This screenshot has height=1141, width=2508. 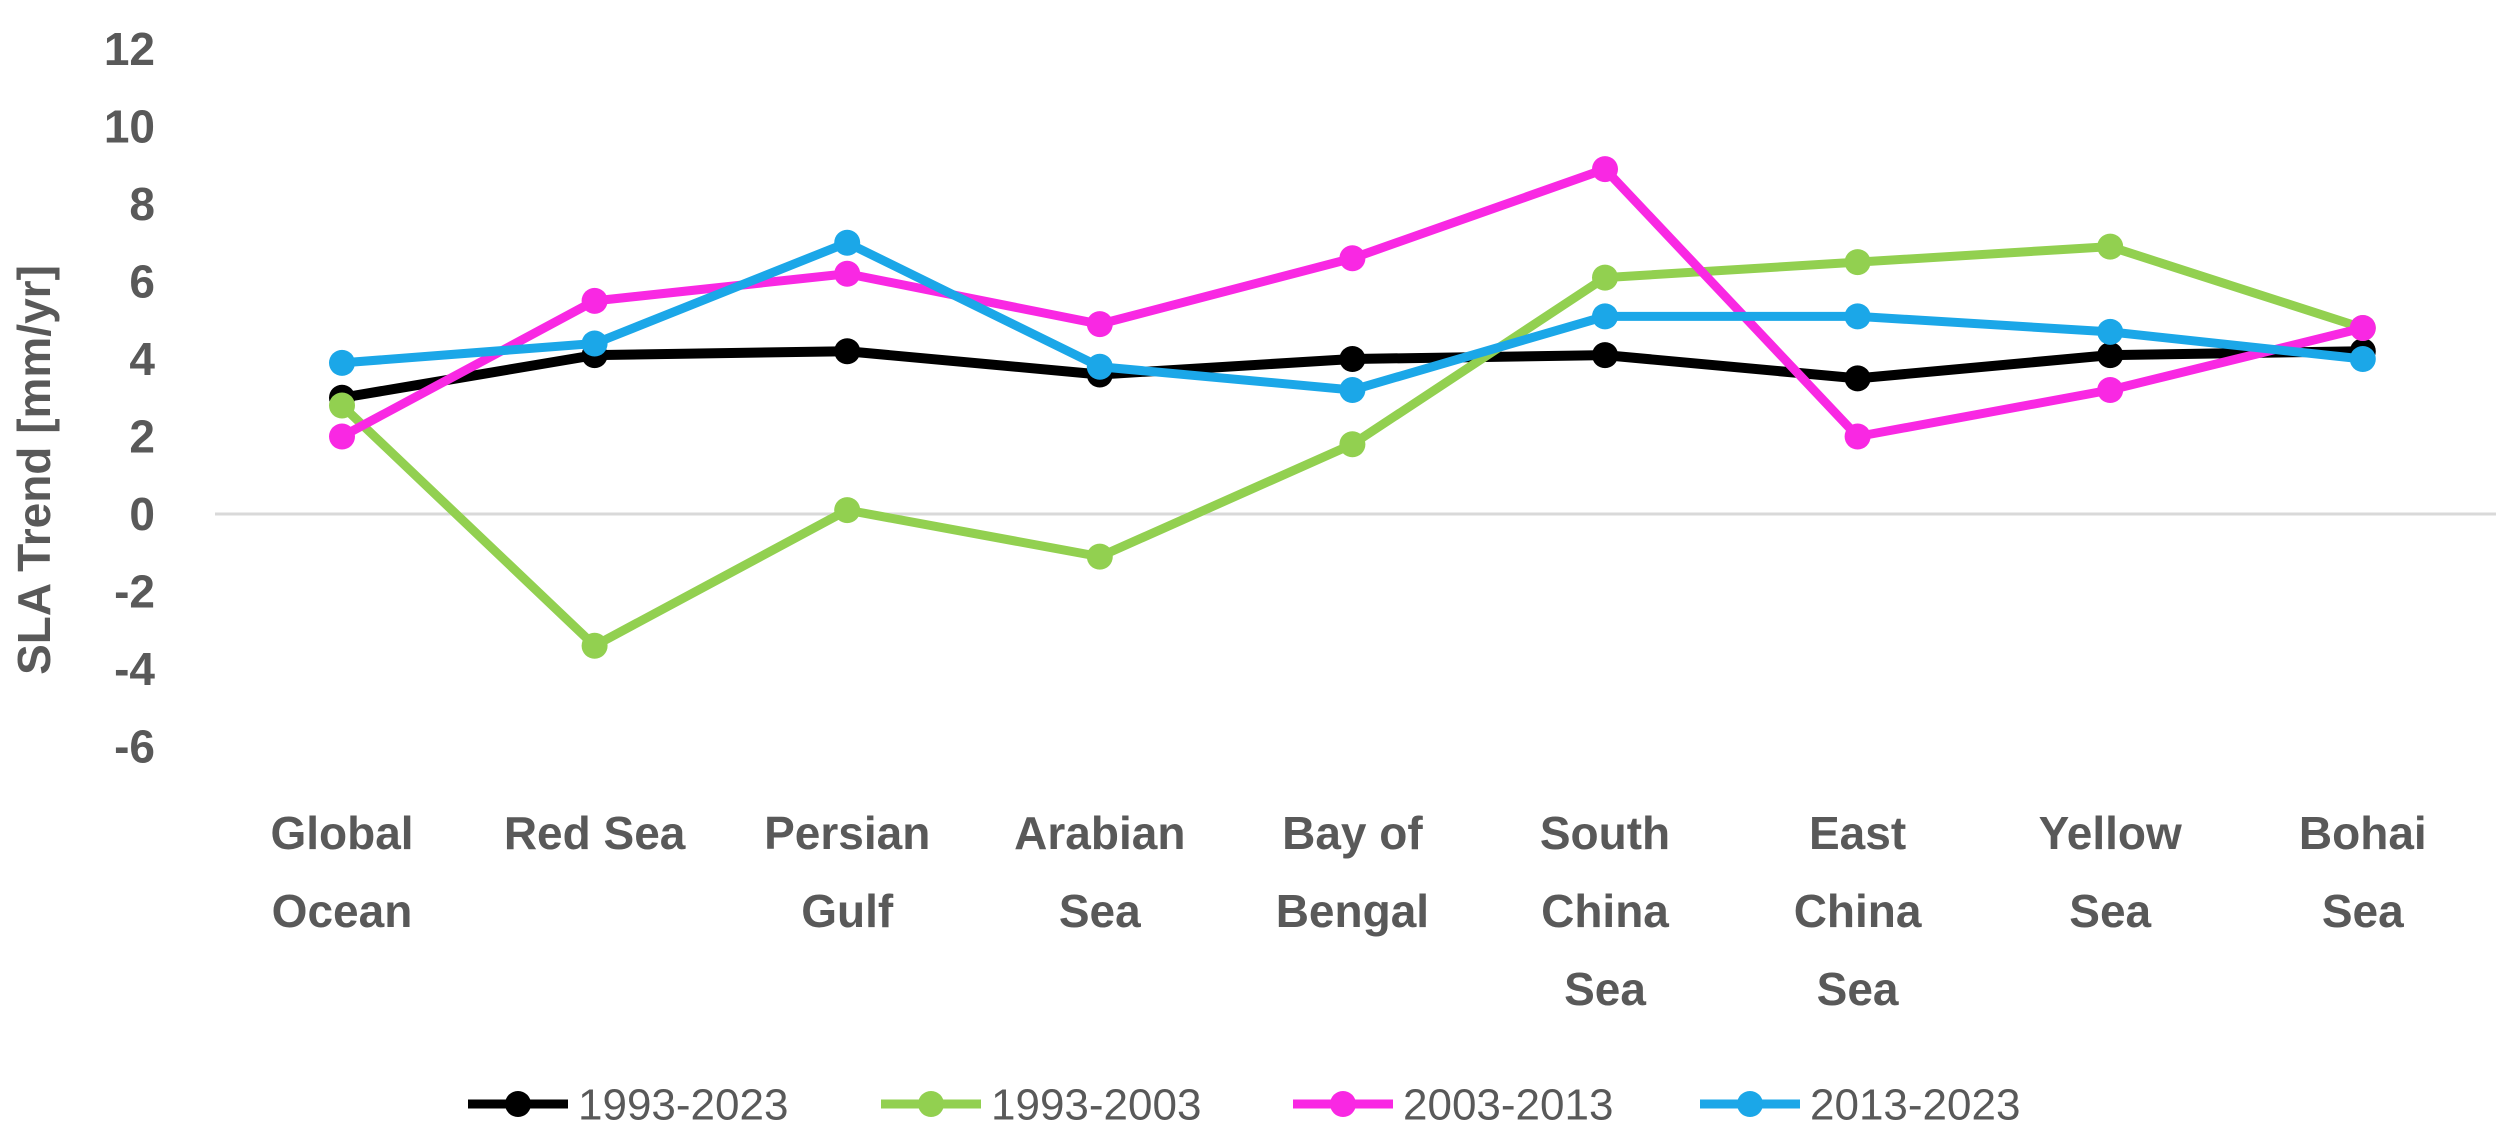 What do you see at coordinates (594, 343) in the screenshot?
I see `point-2013-2023-Red Sea` at bounding box center [594, 343].